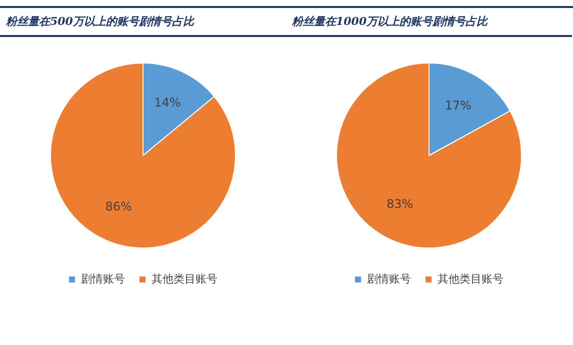 This screenshot has width=573, height=345. What do you see at coordinates (429, 22) in the screenshot?
I see `chart-title: 粉丝量在1000万以上的账号剧情号占比` at bounding box center [429, 22].